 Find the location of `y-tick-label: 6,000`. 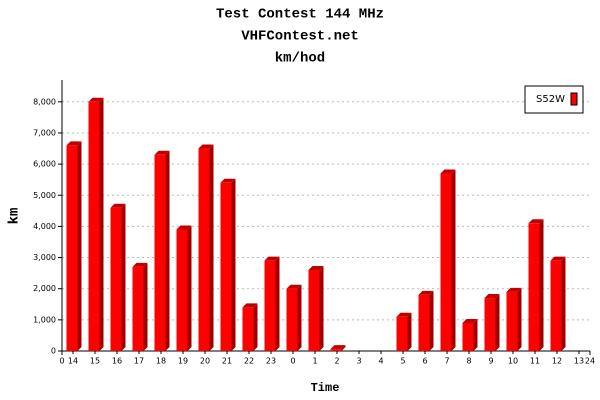

y-tick-label: 6,000 is located at coordinates (44, 164).